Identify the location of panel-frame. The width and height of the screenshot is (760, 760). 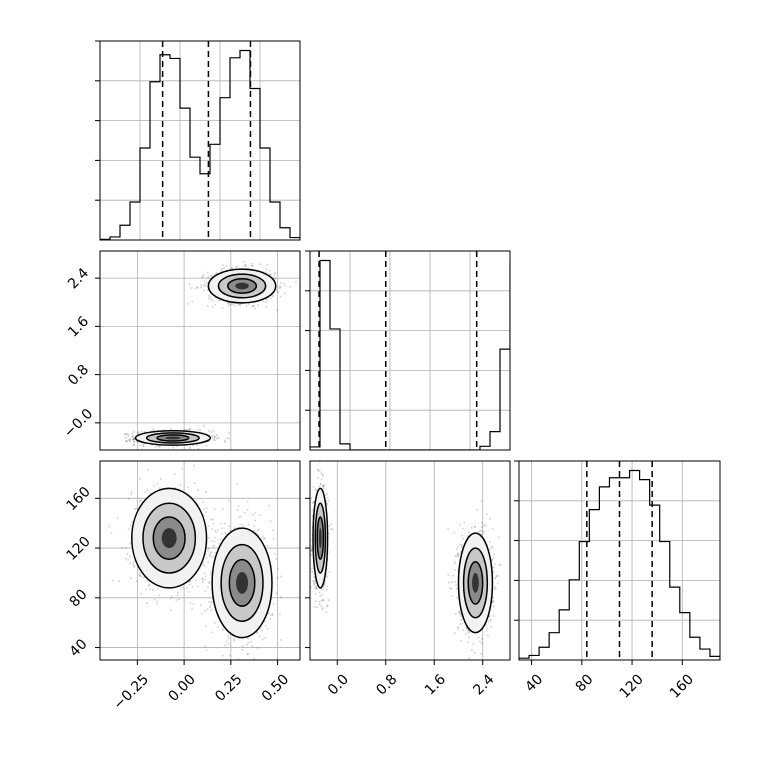
(410, 350).